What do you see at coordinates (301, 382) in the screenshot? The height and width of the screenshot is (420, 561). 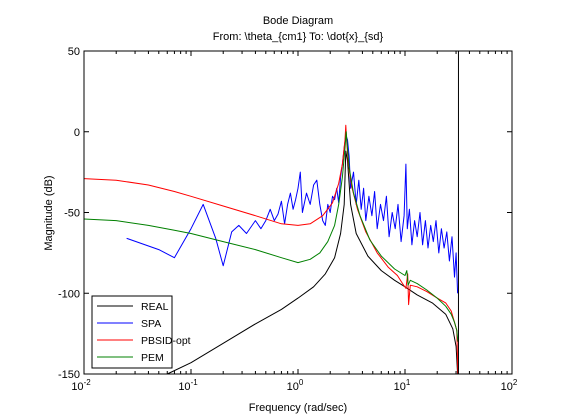 I see `x-tick-exponent: 0` at bounding box center [301, 382].